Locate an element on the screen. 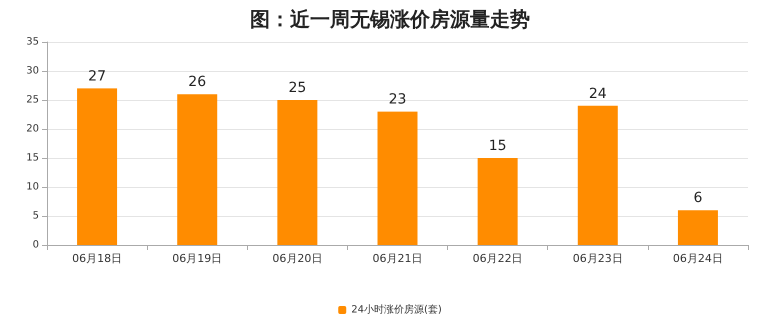 This screenshot has width=780, height=328. data-label: 25 is located at coordinates (297, 88).